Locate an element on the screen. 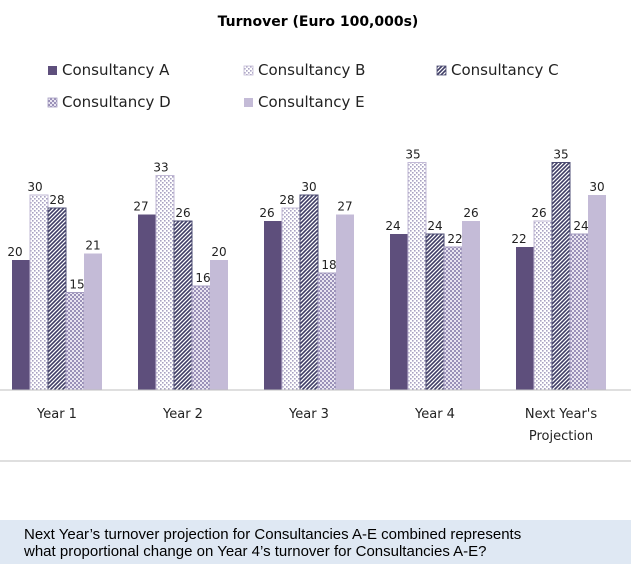  legend-swatch-consultancy-b is located at coordinates (248, 70).